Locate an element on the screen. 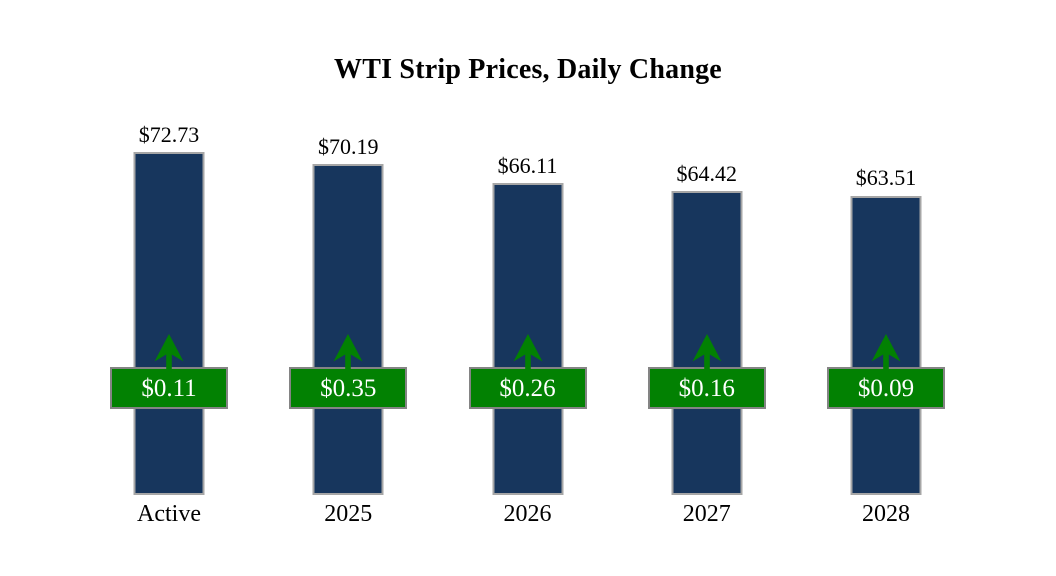  category-label: 2025 is located at coordinates (348, 514).